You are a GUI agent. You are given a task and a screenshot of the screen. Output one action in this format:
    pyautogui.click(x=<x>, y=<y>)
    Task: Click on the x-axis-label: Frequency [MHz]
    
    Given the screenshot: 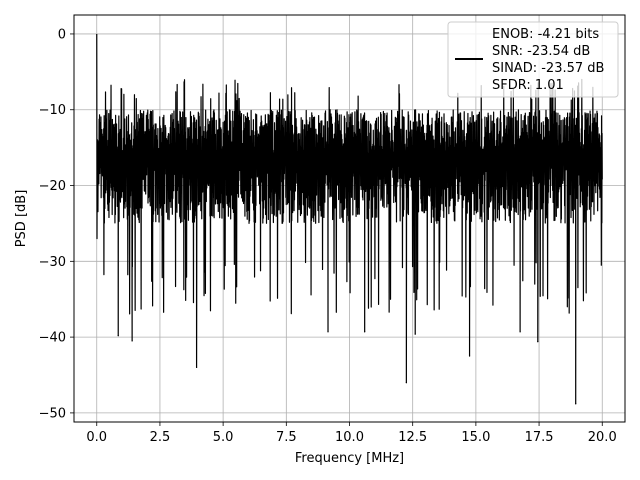 What is the action you would take?
    pyautogui.click(x=349, y=458)
    